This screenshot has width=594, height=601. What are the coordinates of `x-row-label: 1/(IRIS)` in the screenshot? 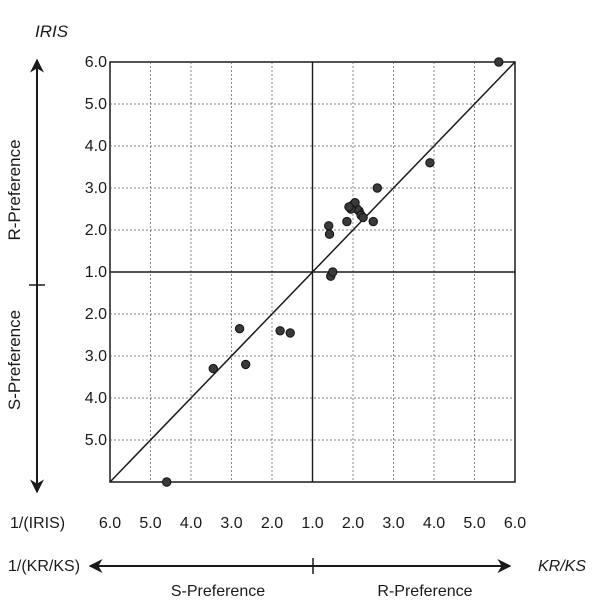 It's located at (37, 523).